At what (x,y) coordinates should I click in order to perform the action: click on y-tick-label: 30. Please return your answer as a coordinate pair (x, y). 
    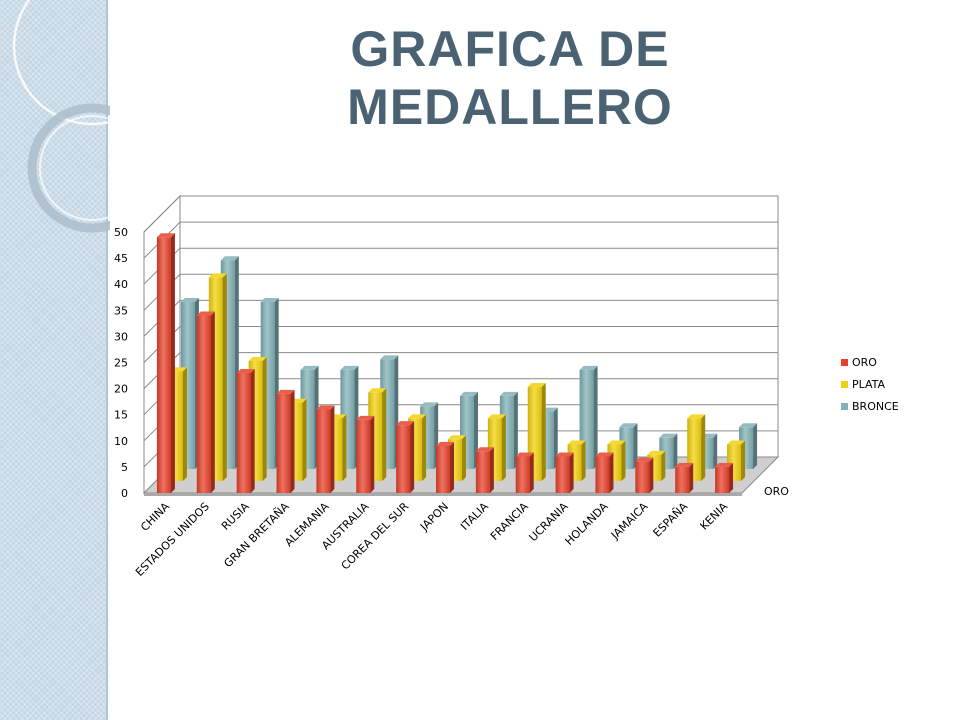
    Looking at the image, I should click on (121, 336).